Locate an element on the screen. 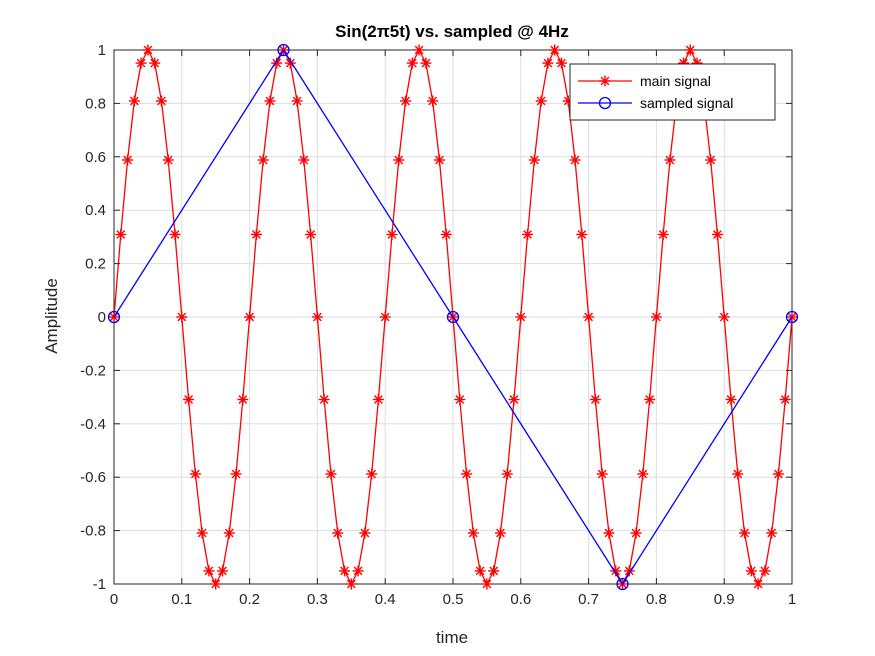 The image size is (875, 656). y-tick-label: 0.8 is located at coordinates (95, 103).